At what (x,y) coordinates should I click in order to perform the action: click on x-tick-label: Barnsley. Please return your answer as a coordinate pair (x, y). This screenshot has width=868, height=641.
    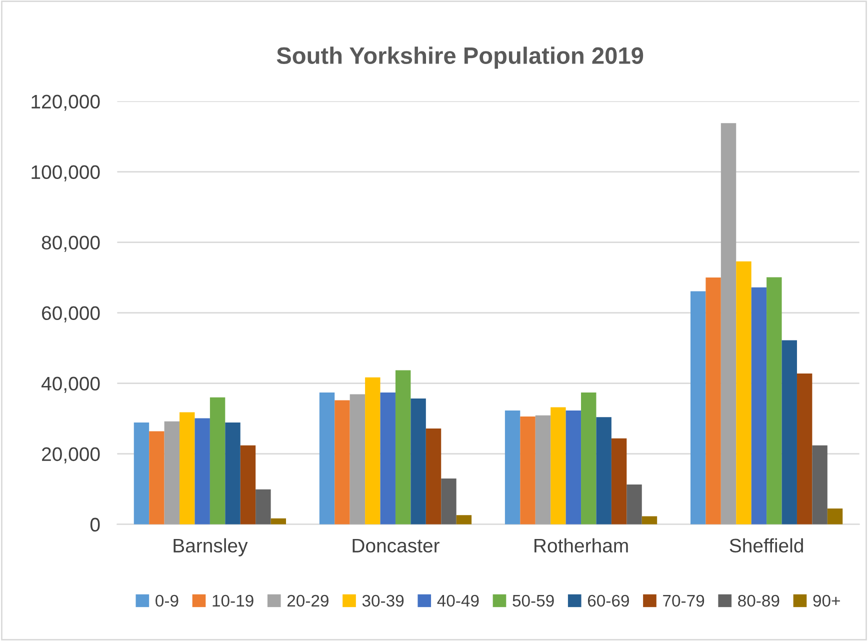
    Looking at the image, I should click on (211, 547).